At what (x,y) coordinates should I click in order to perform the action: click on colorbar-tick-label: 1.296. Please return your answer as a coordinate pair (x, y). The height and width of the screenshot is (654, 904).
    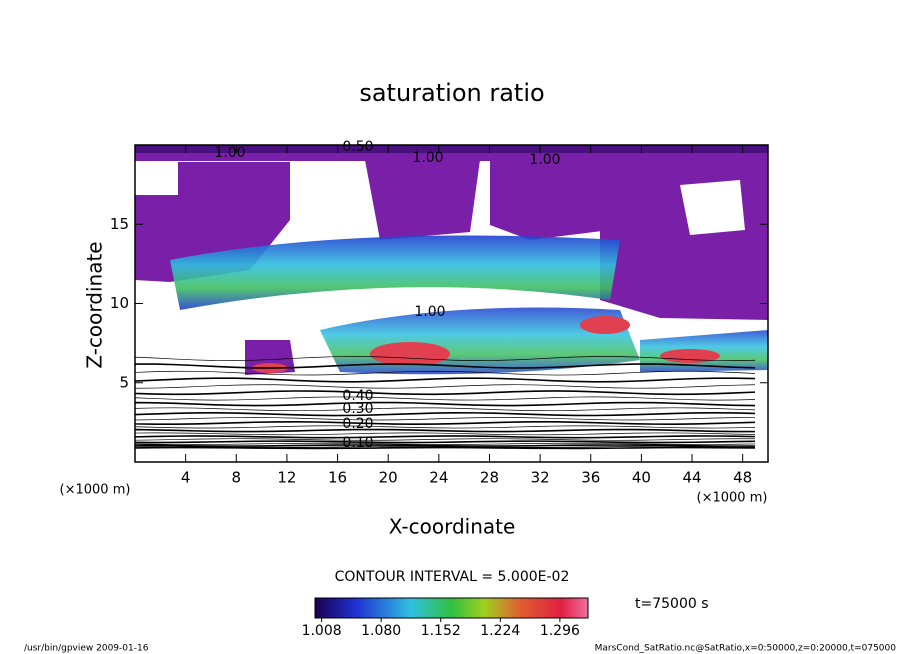
    Looking at the image, I should click on (560, 631).